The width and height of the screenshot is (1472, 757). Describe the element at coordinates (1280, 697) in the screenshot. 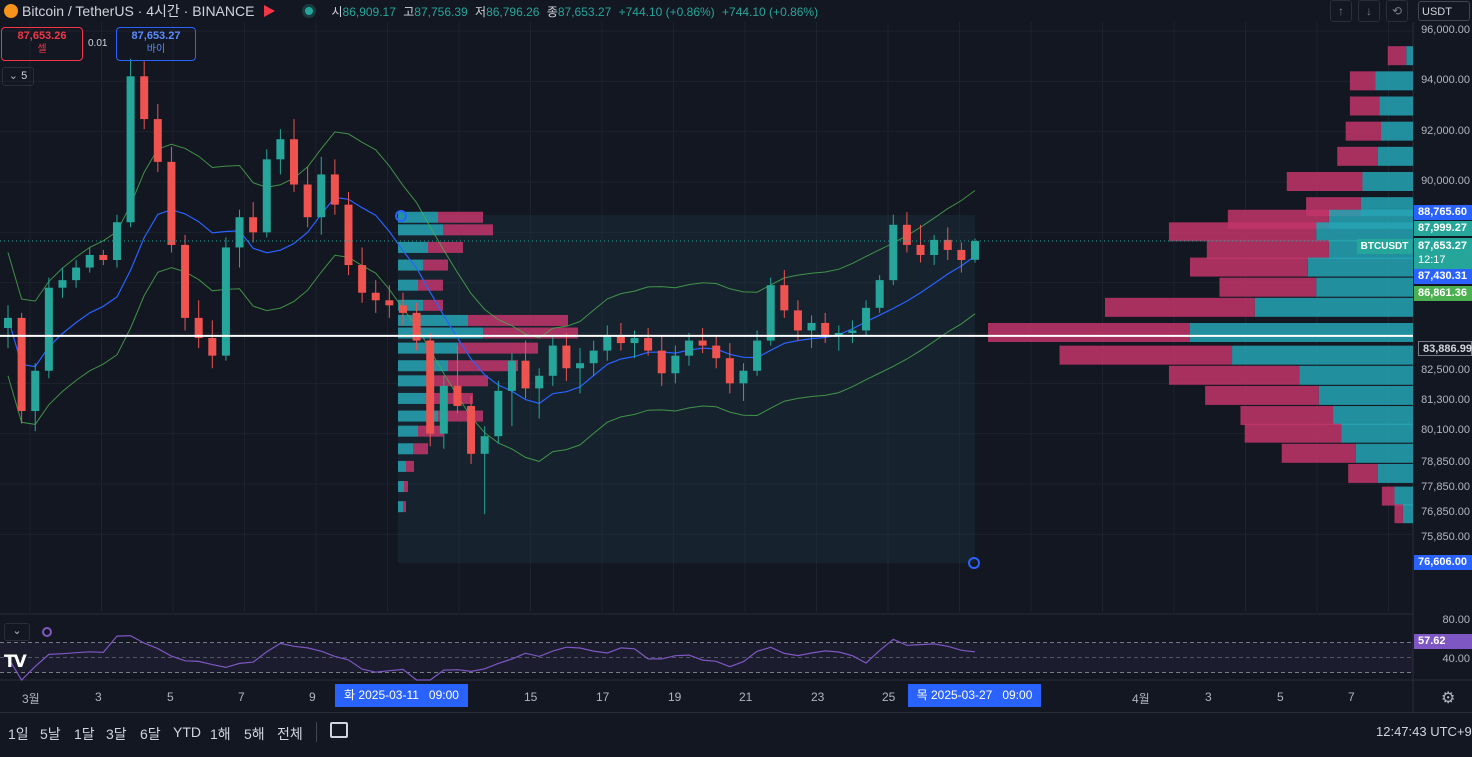

I see `time-axis-label: 5` at that location.